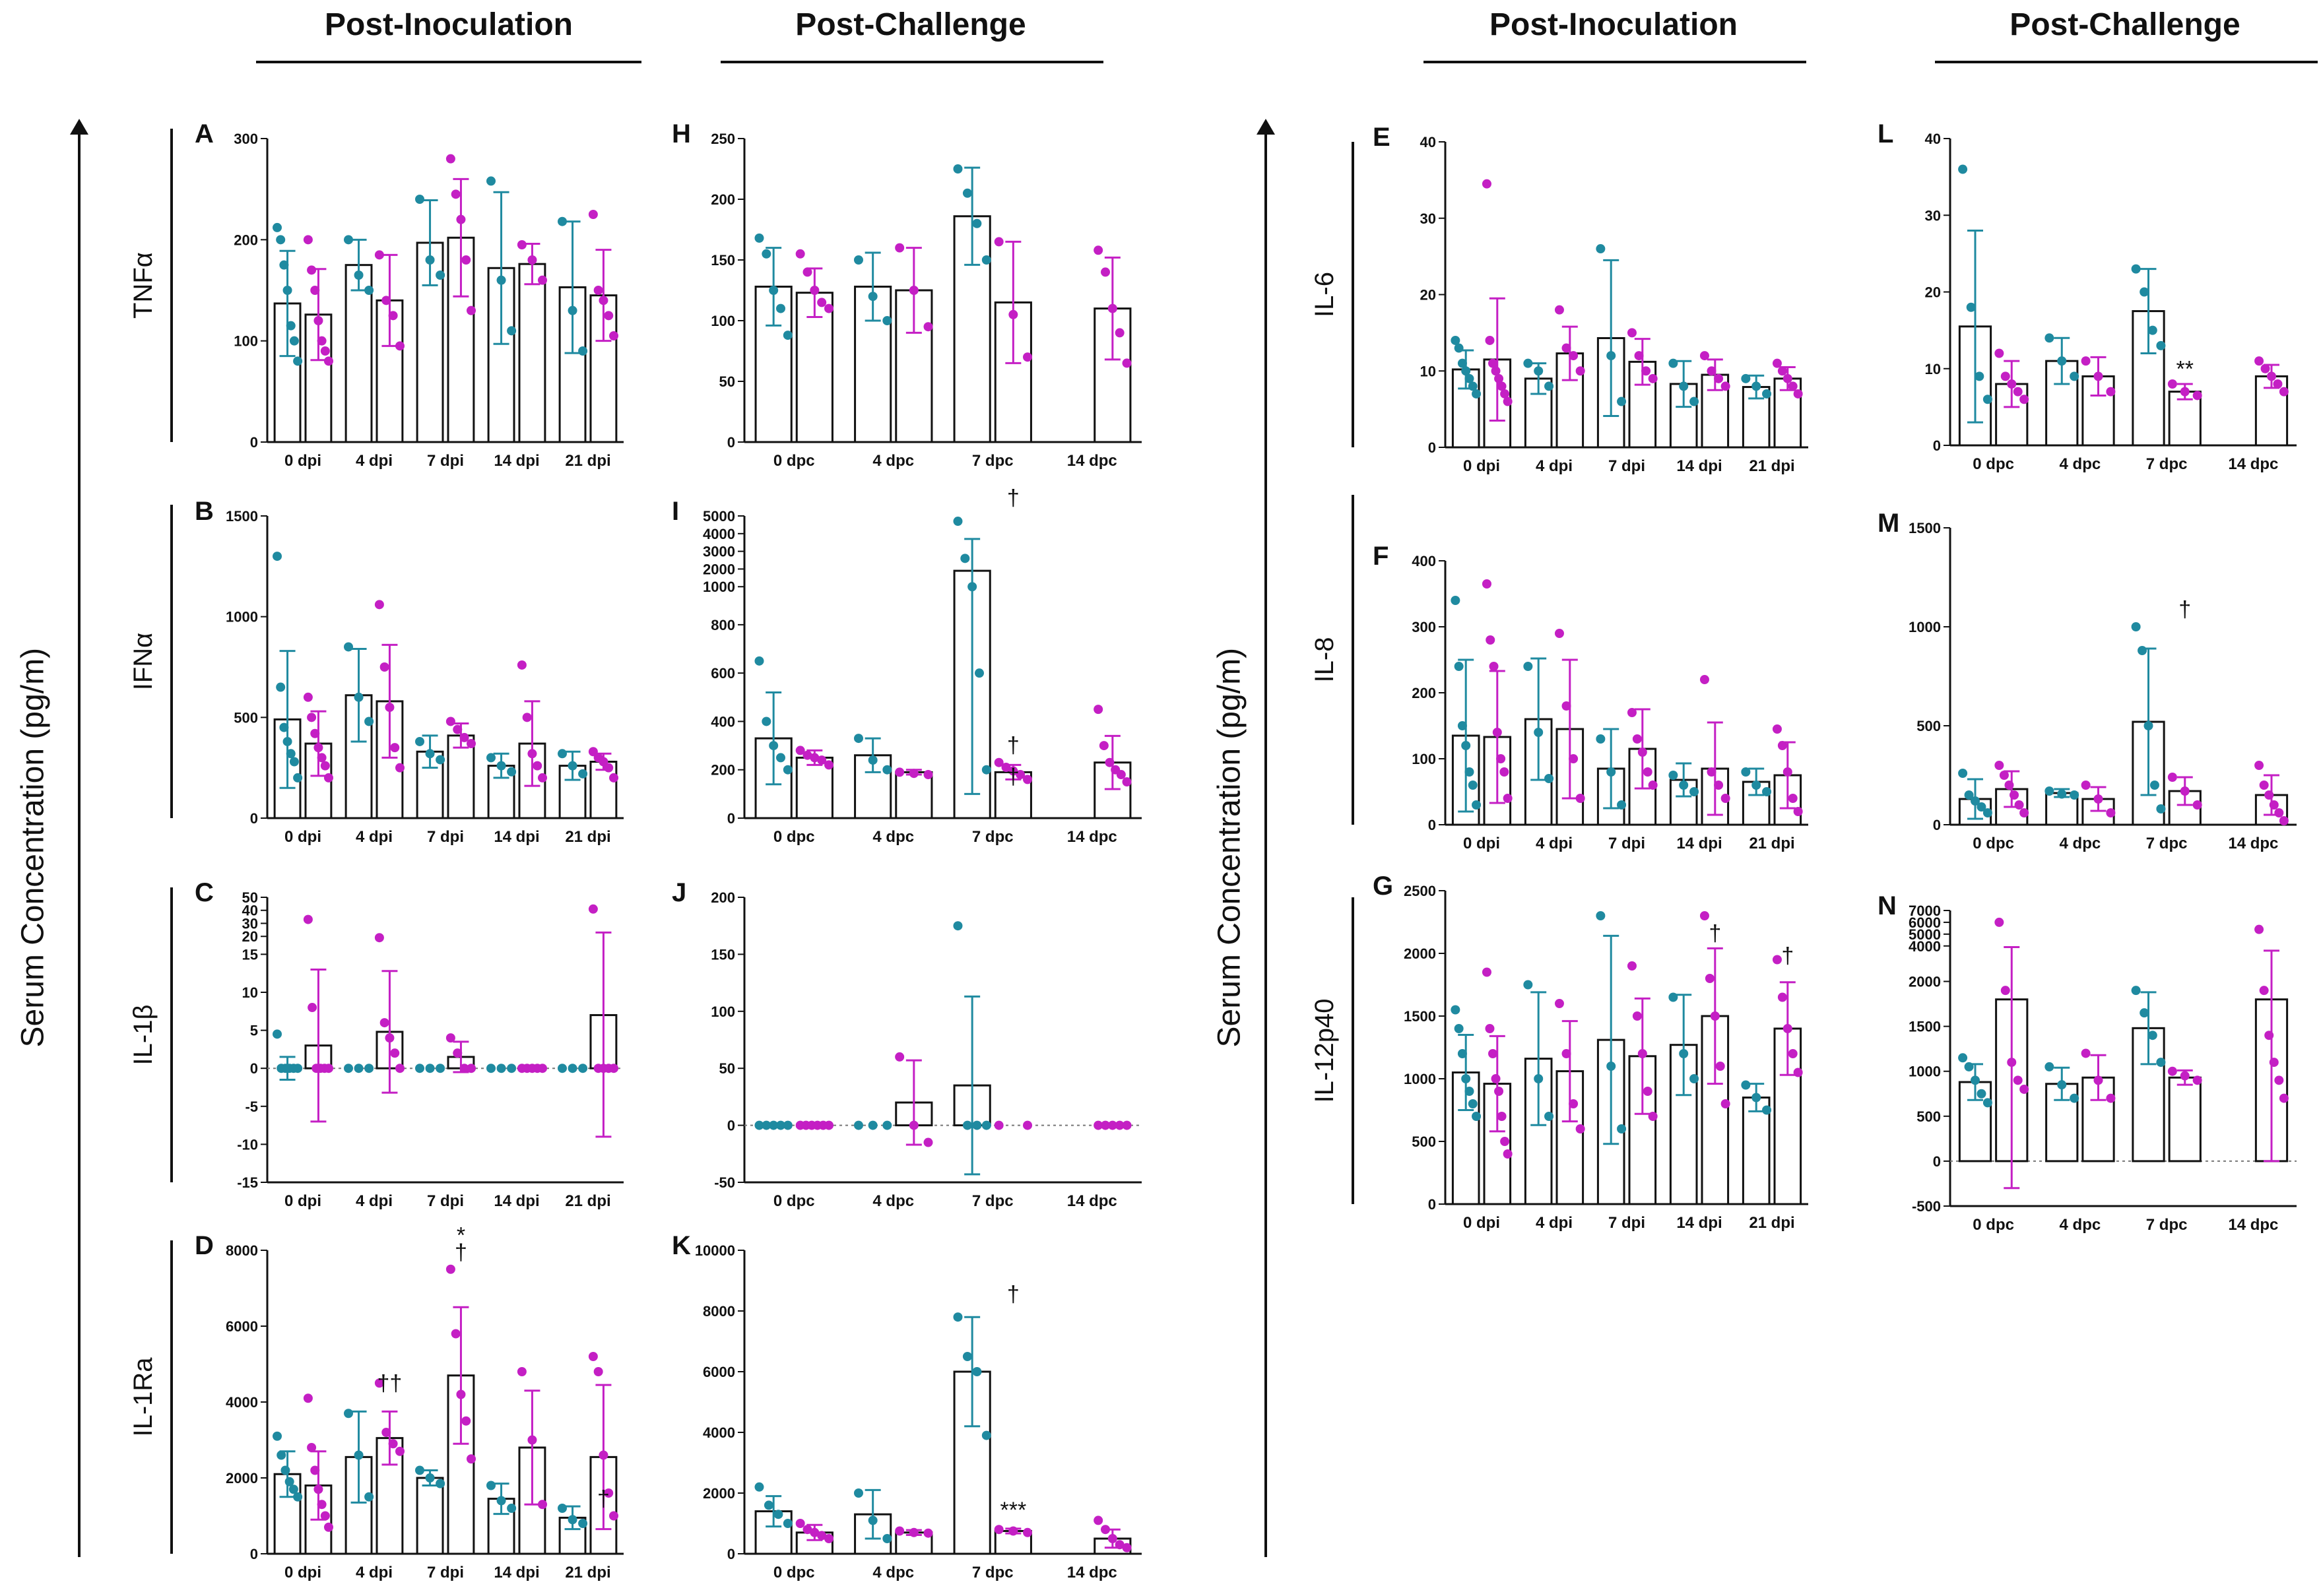 The height and width of the screenshot is (1596, 2321). What do you see at coordinates (2126, 62) in the screenshot?
I see `header-right-post-challenge-underline` at bounding box center [2126, 62].